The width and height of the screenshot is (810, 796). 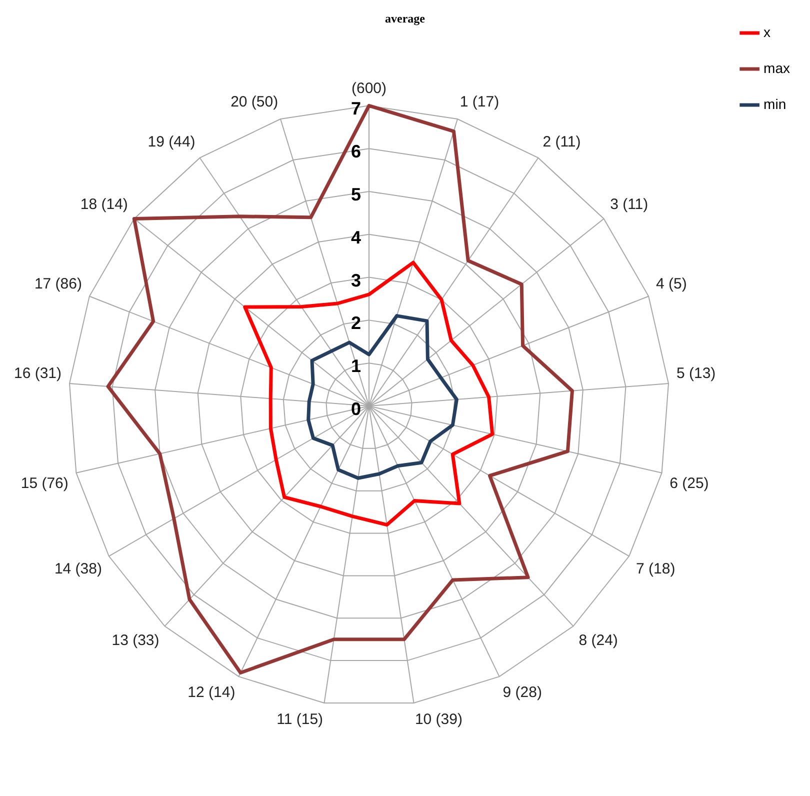 What do you see at coordinates (355, 408) in the screenshot?
I see `y-tick-label: 0` at bounding box center [355, 408].